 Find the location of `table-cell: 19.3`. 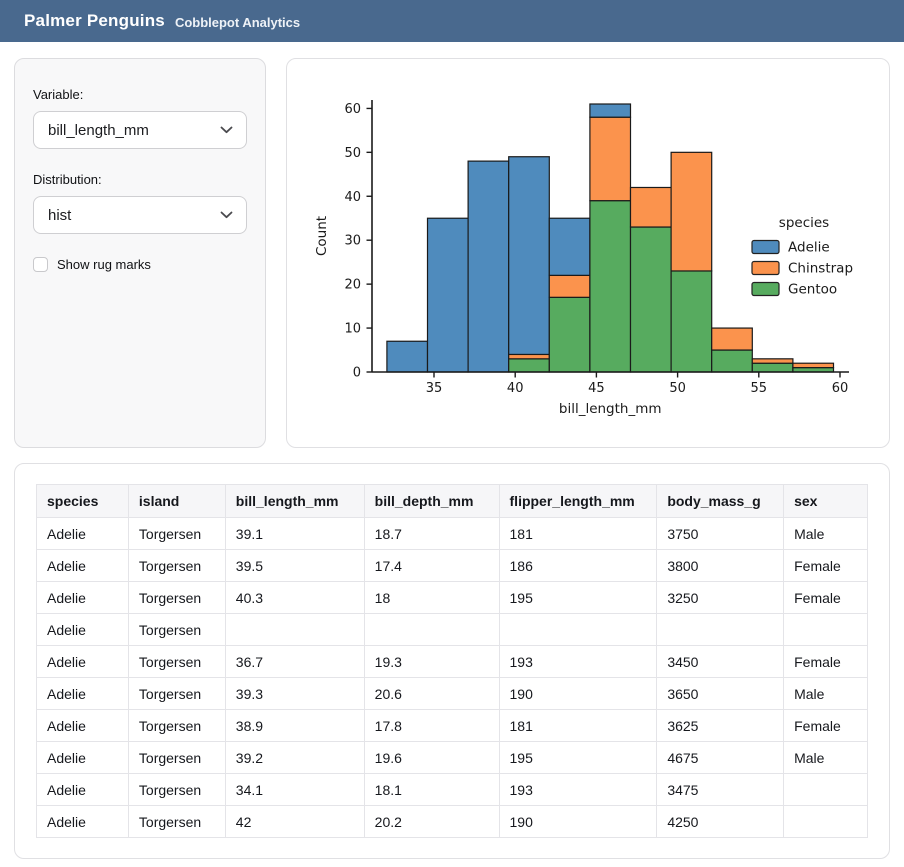

table-cell: 19.3 is located at coordinates (431, 661).